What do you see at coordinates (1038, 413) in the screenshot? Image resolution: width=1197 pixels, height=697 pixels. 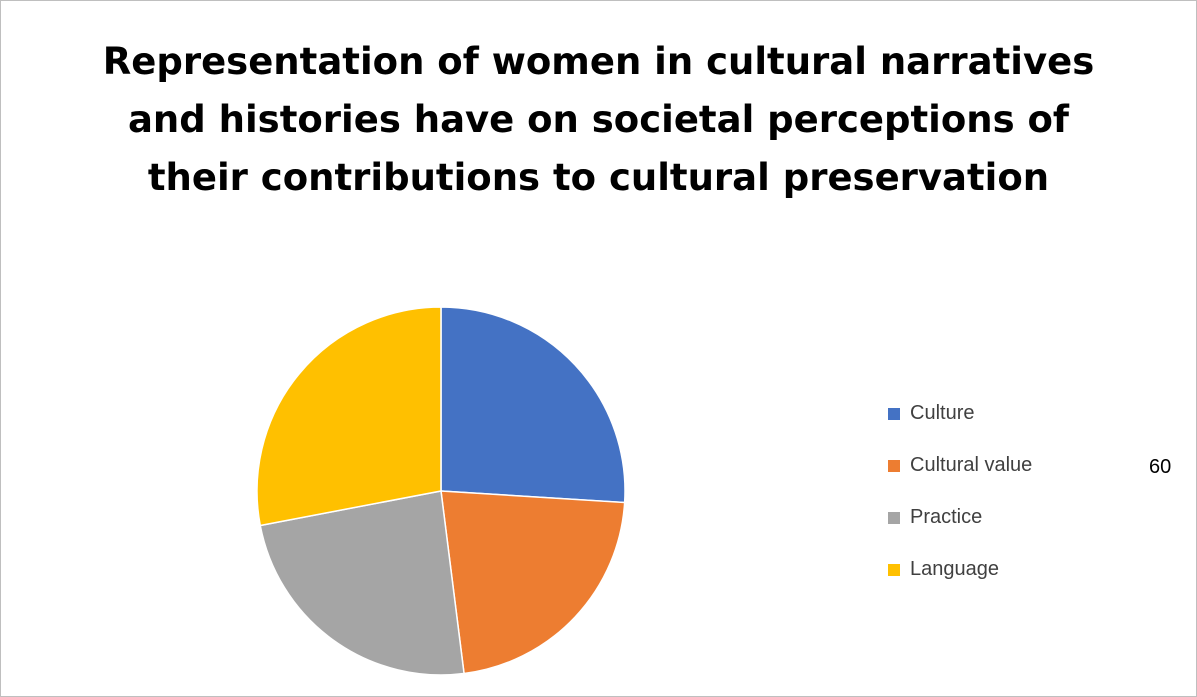 I see `legend-item: Culture` at bounding box center [1038, 413].